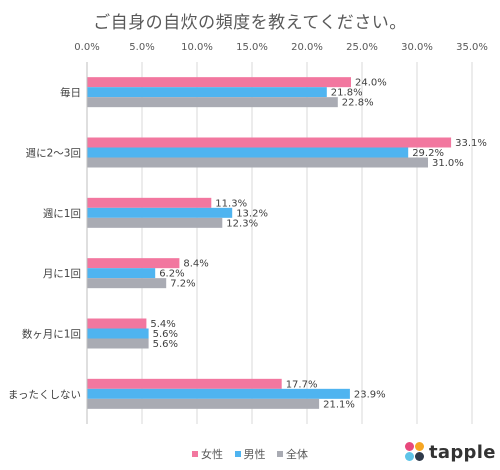  I want to click on data-label: 22.8%, so click(358, 103).